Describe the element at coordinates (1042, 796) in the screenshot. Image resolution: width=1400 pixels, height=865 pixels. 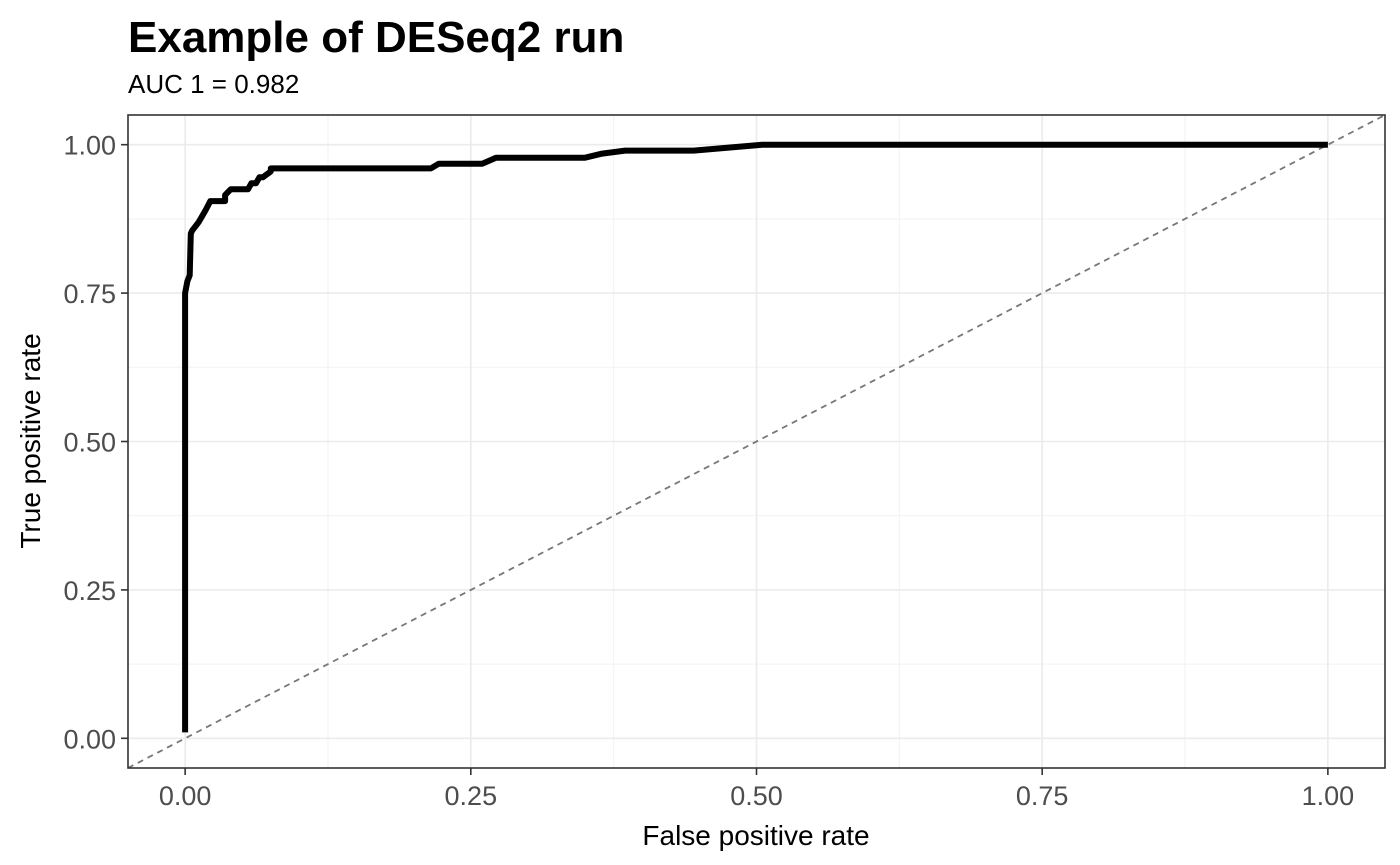
I see `x-tick-label: 0.75` at that location.